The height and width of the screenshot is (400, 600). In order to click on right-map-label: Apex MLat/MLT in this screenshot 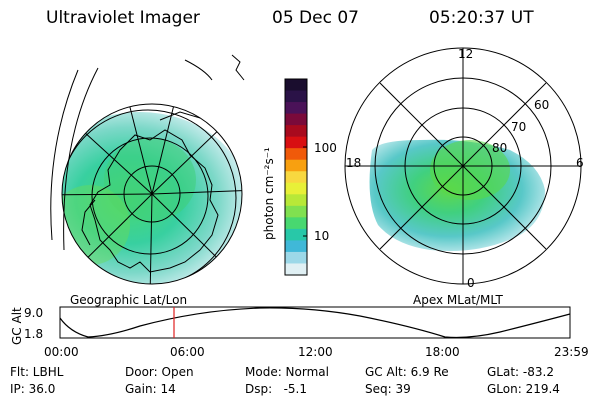, I will do `click(458, 300)`.